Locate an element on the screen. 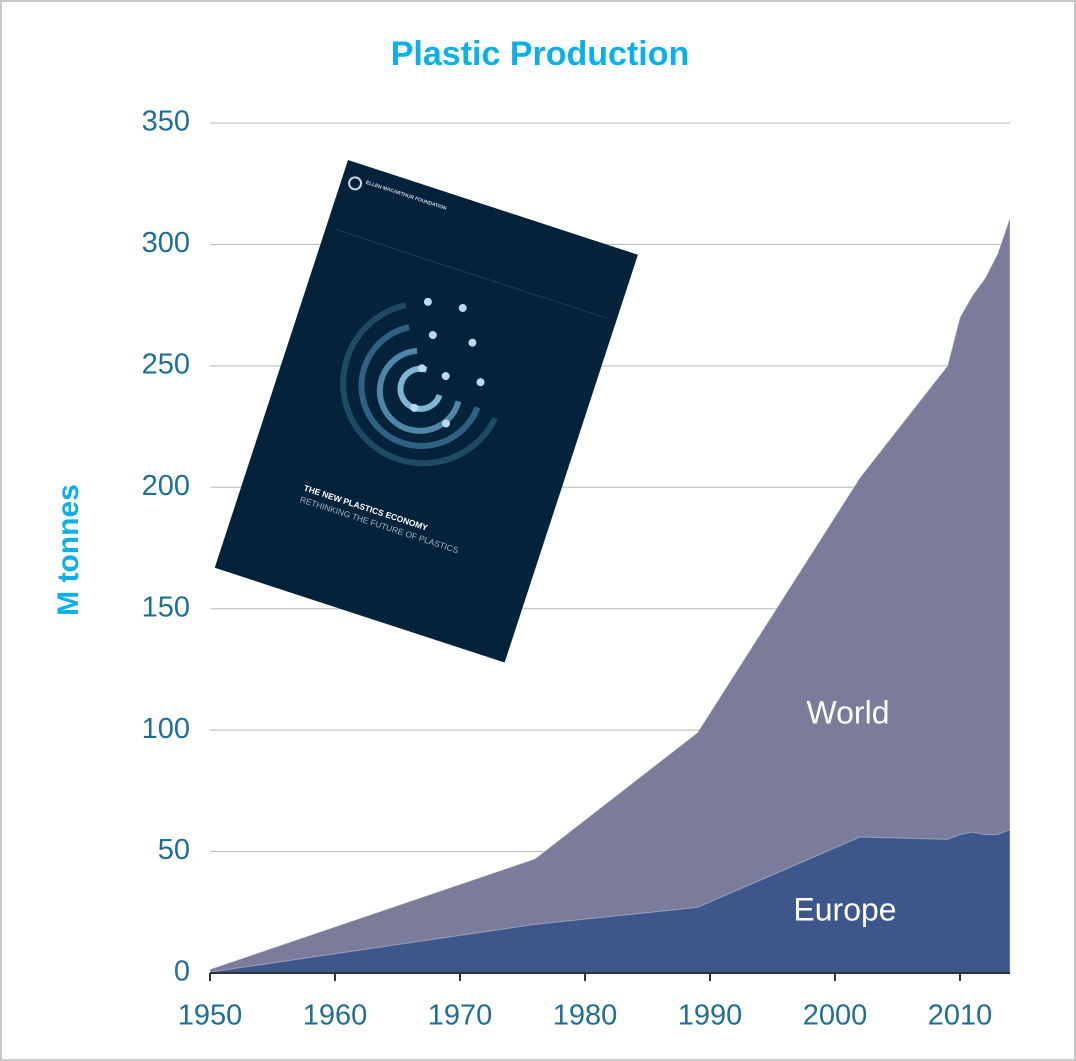 This screenshot has width=1076, height=1061. y-axis-label: M tonnes is located at coordinates (68, 550).